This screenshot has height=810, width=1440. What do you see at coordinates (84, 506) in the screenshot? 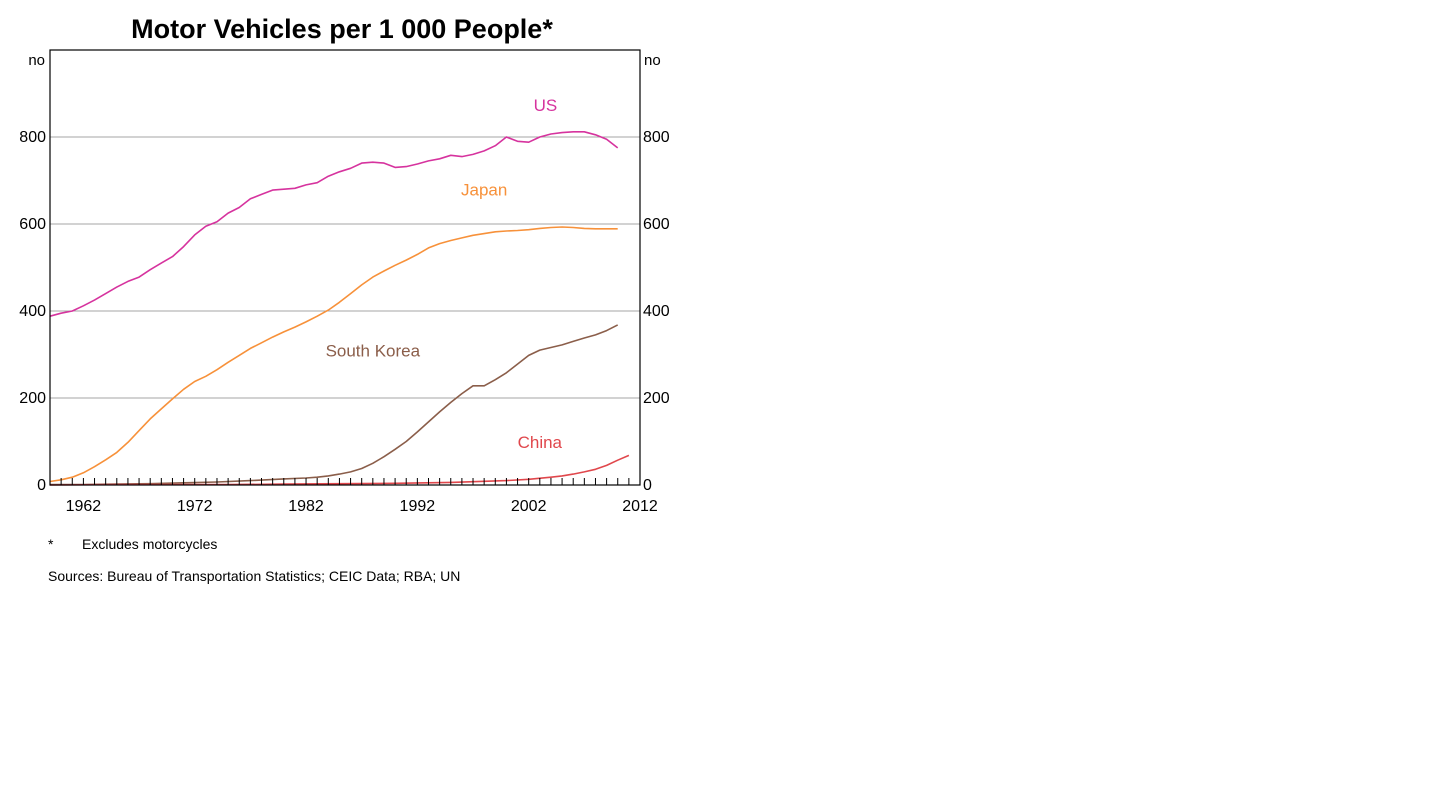
I see `x-tick-label-1962: 1962` at bounding box center [84, 506].